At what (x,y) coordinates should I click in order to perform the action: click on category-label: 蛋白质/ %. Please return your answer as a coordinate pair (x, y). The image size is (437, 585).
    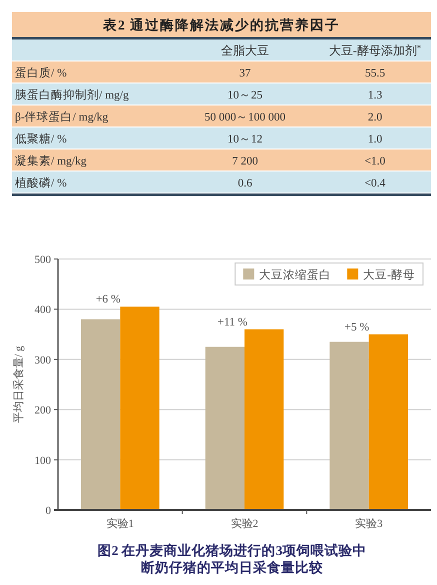
    Looking at the image, I should click on (41, 74).